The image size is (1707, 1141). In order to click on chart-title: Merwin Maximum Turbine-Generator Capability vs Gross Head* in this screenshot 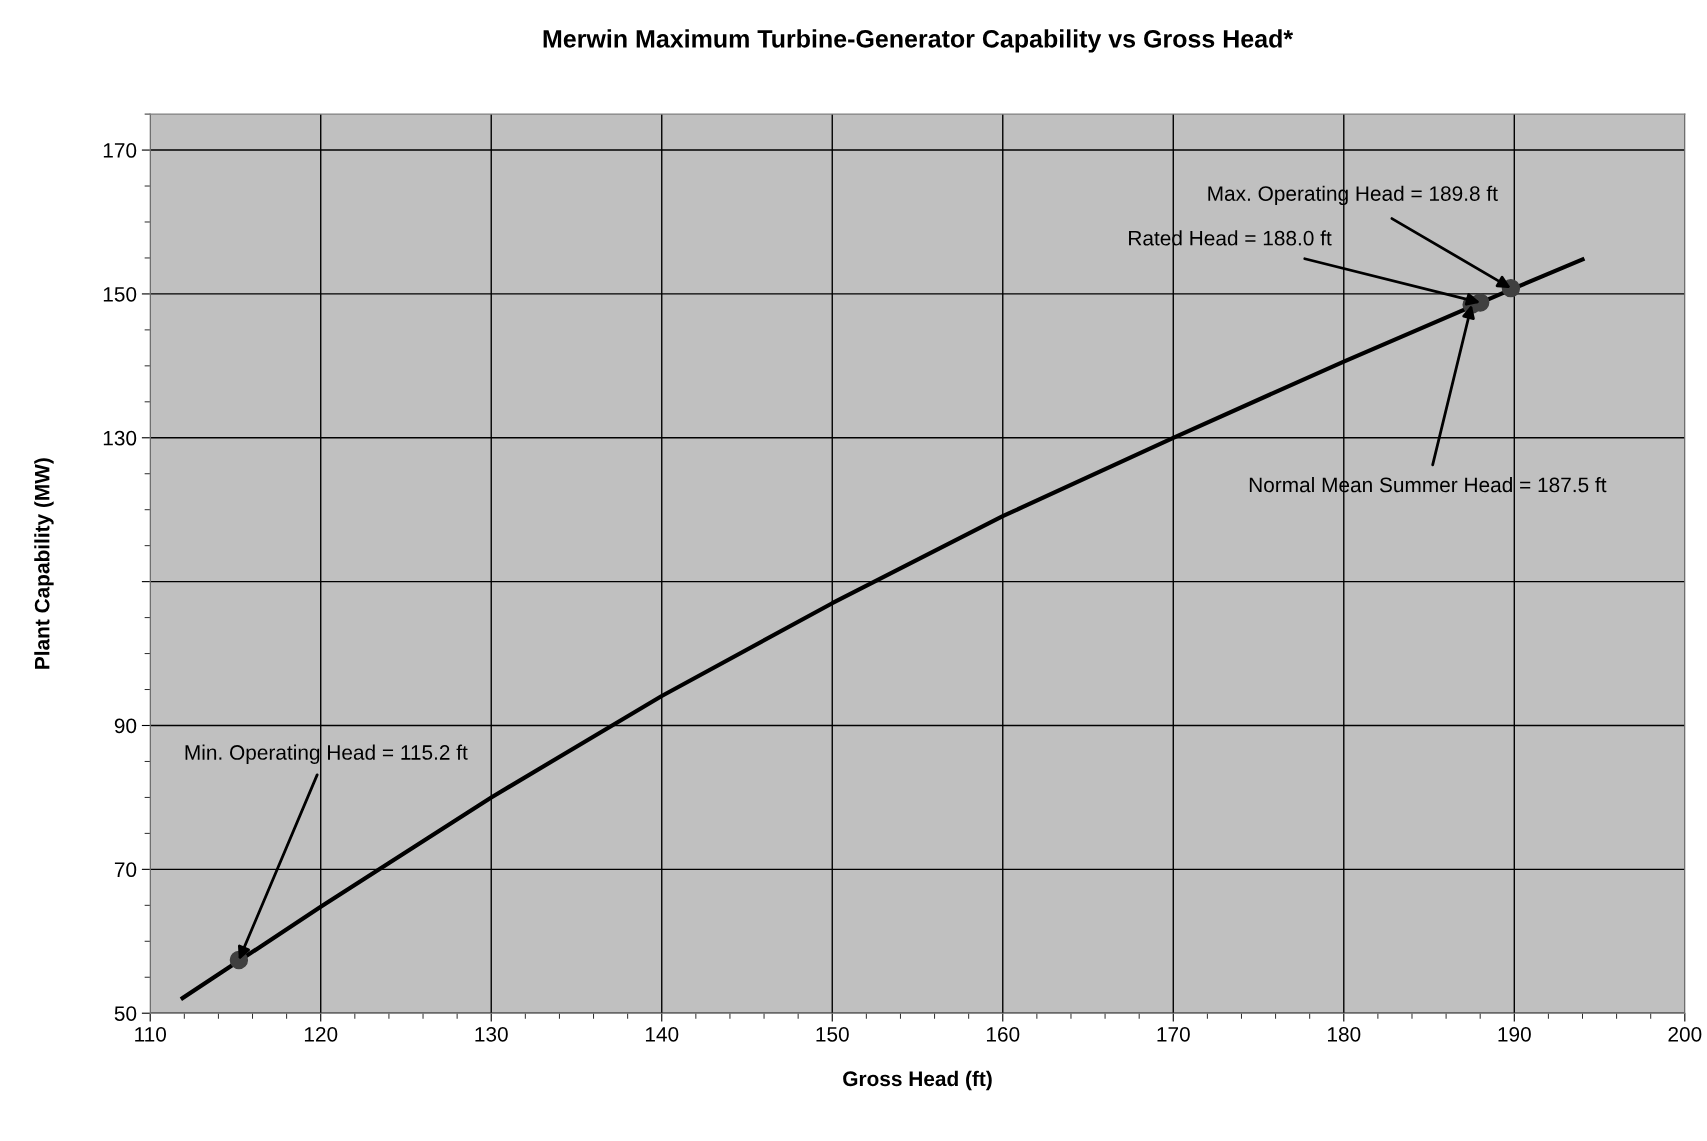, I will do `click(918, 41)`.